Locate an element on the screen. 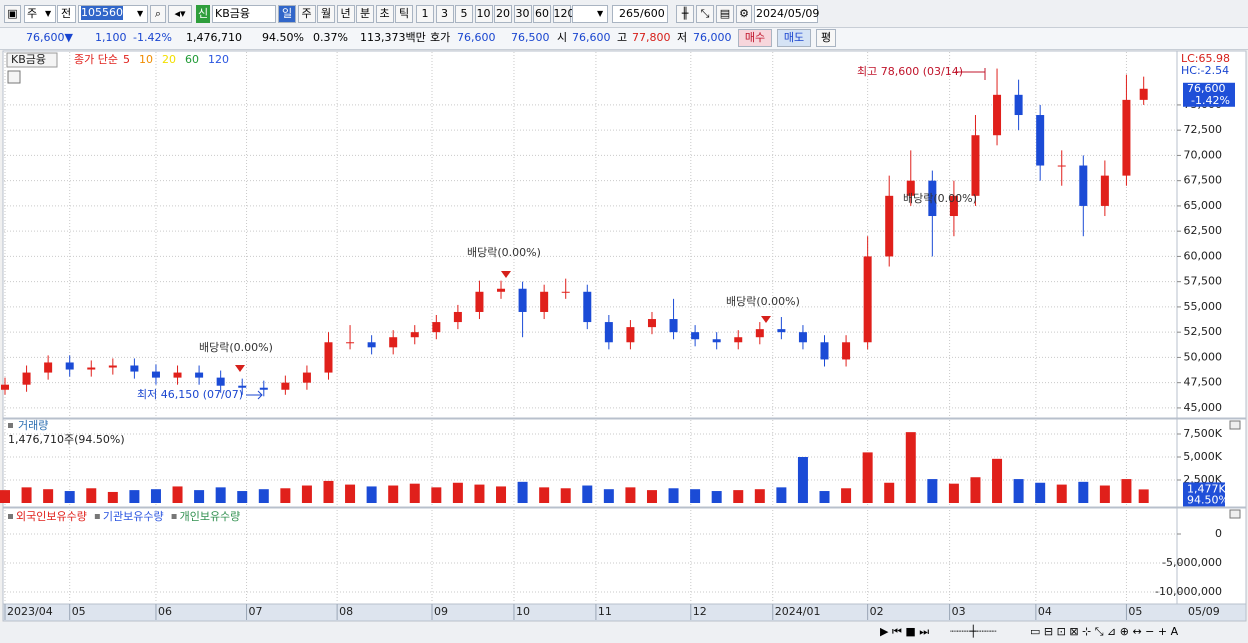  x-tick-label: 08 is located at coordinates (346, 611).